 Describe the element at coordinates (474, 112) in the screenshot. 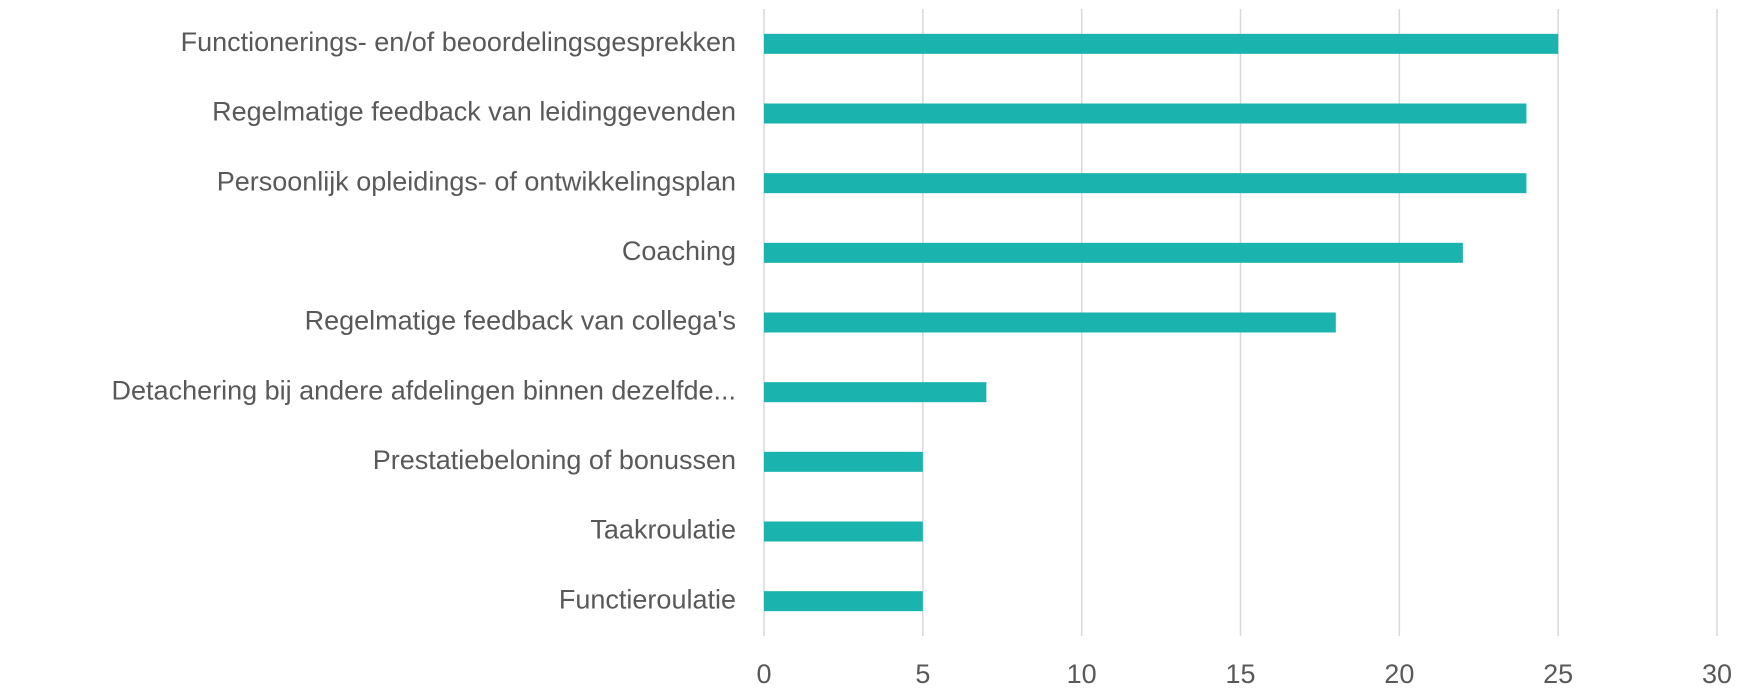

I see `y-tick-label: Regelmatige feedback van leidinggevenden` at that location.